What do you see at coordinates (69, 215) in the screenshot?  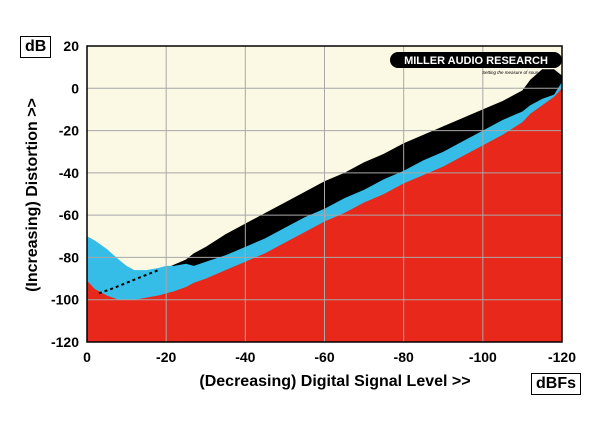 I see `y-tick-label: -60` at bounding box center [69, 215].